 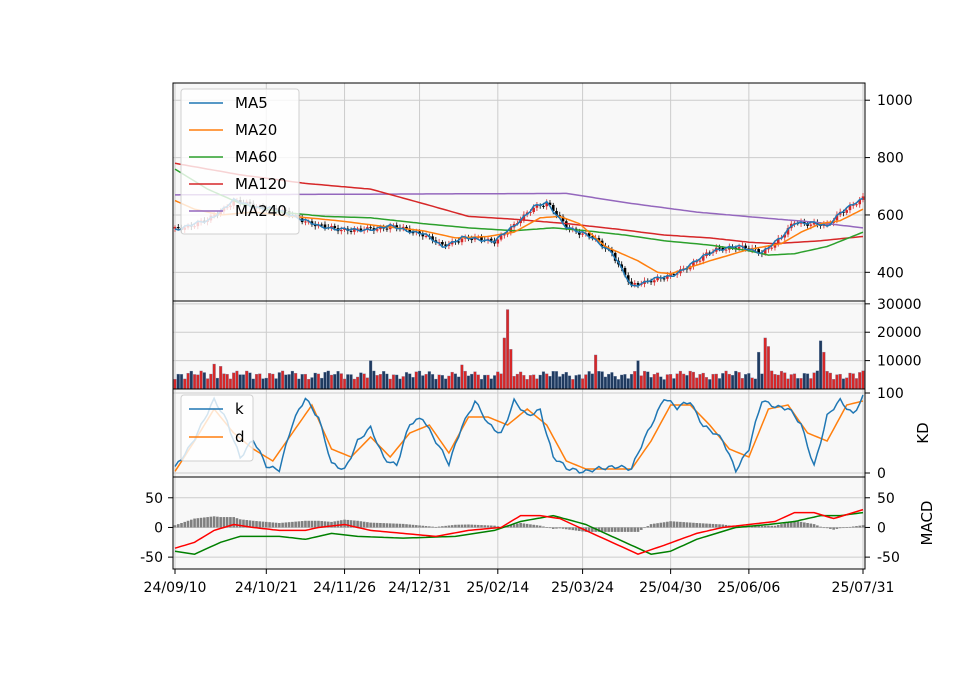 I want to click on kd-legend: kd, so click(x=217, y=428).